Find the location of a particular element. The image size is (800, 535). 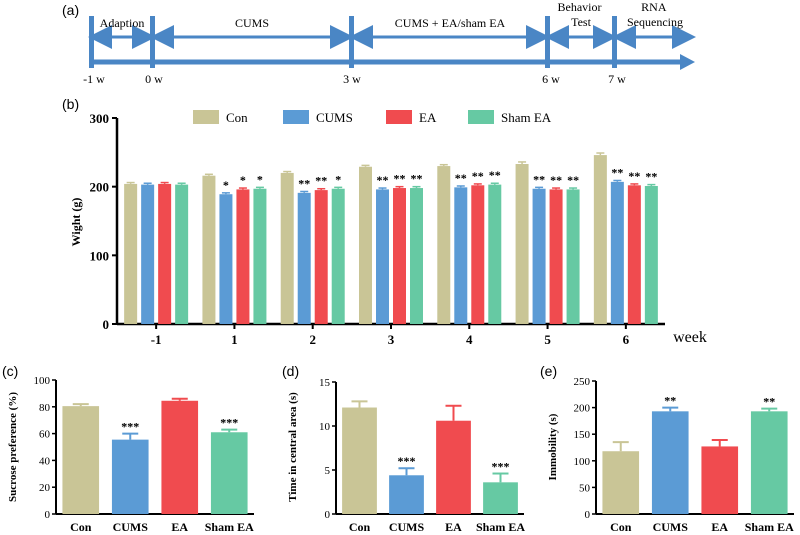

timeline-marker-3w is located at coordinates (351, 42).